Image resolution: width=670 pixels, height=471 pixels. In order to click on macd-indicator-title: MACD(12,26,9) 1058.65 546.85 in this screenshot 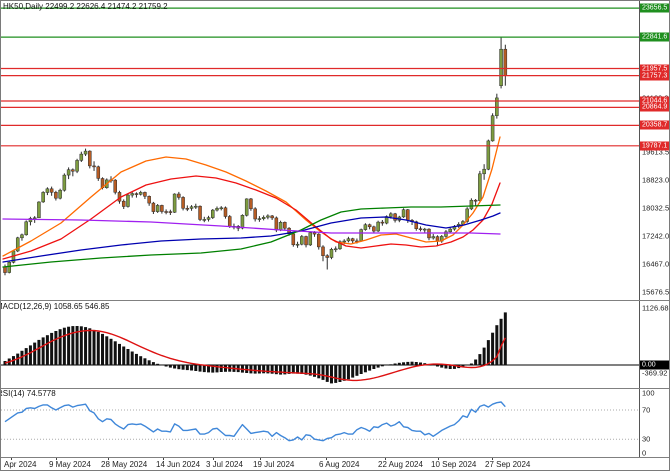, I will do `click(55, 306)`.